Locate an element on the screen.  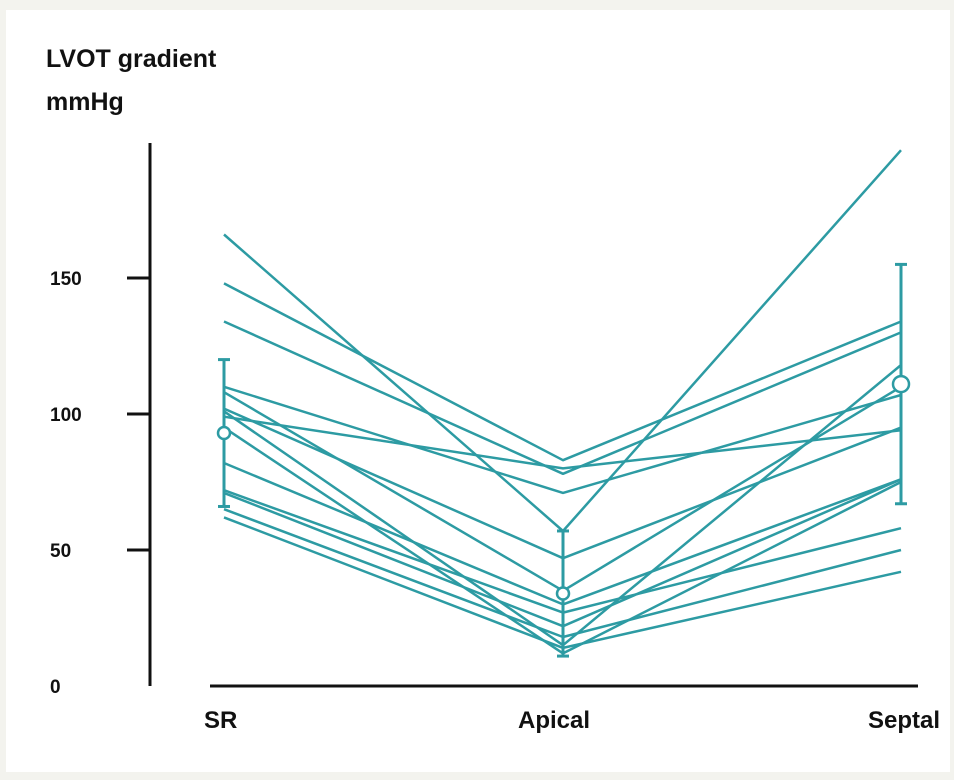
x-label-sr: SR is located at coordinates (220, 720).